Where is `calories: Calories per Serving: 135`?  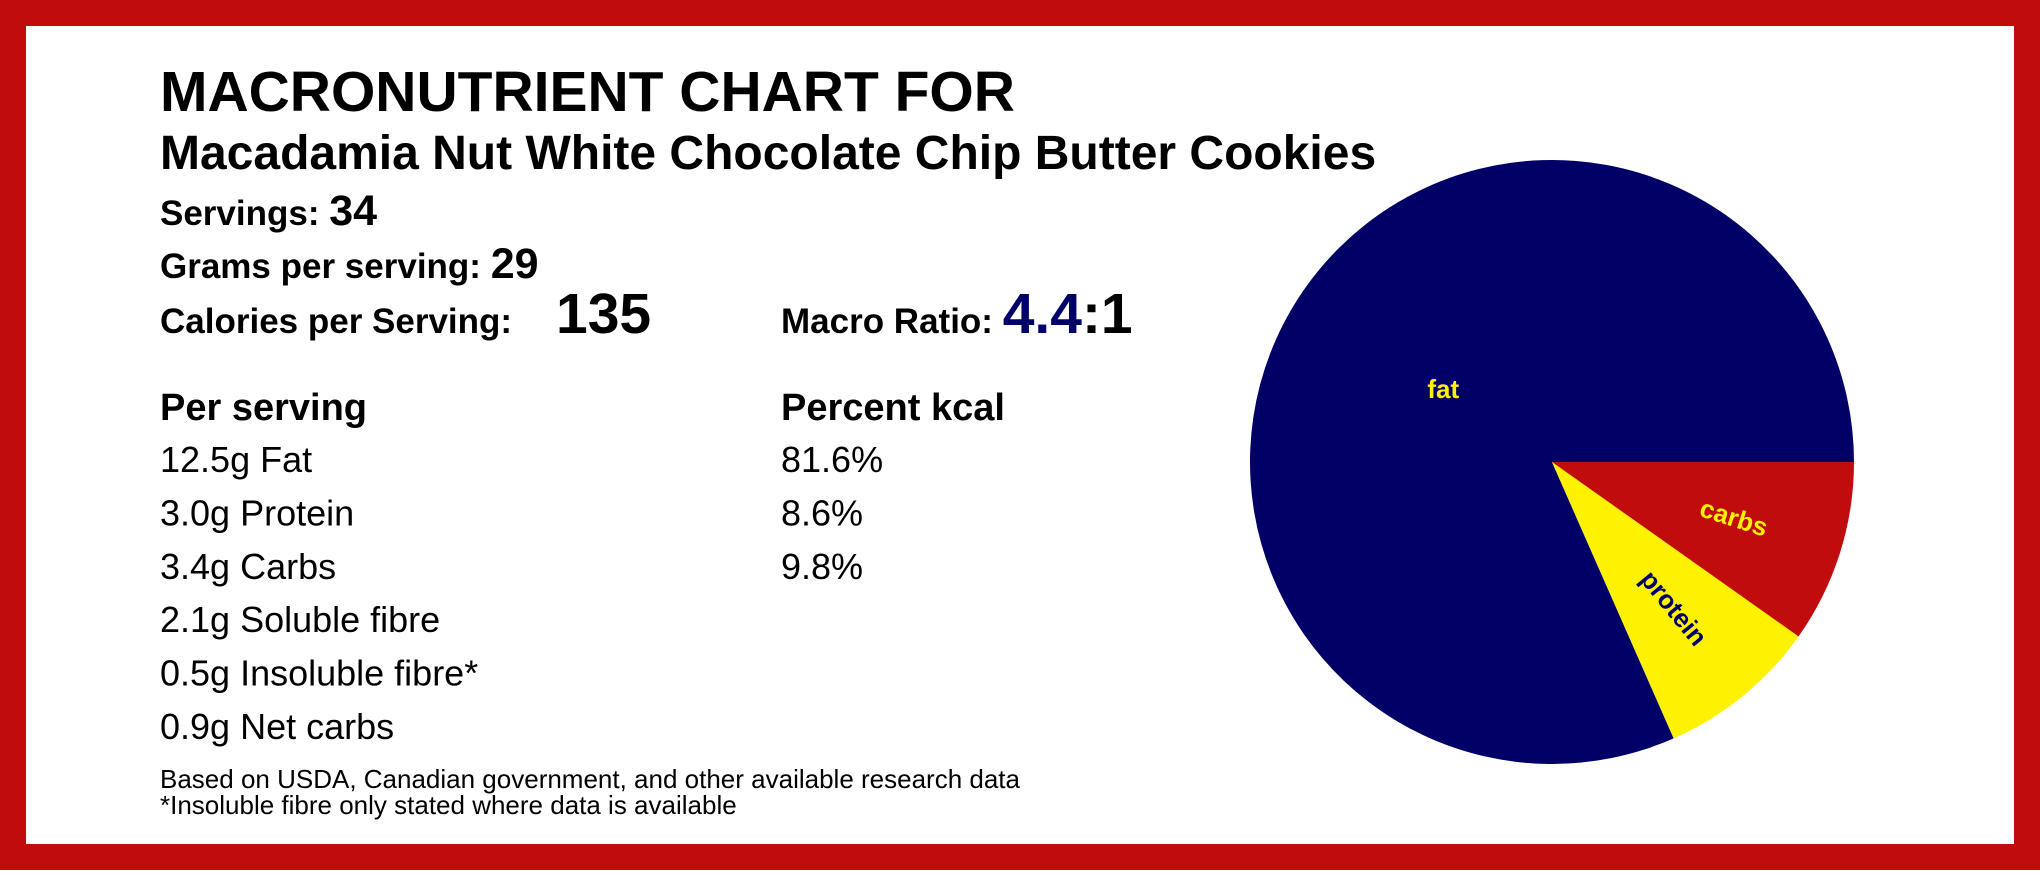
calories: Calories per Serving: 135 is located at coordinates (405, 314).